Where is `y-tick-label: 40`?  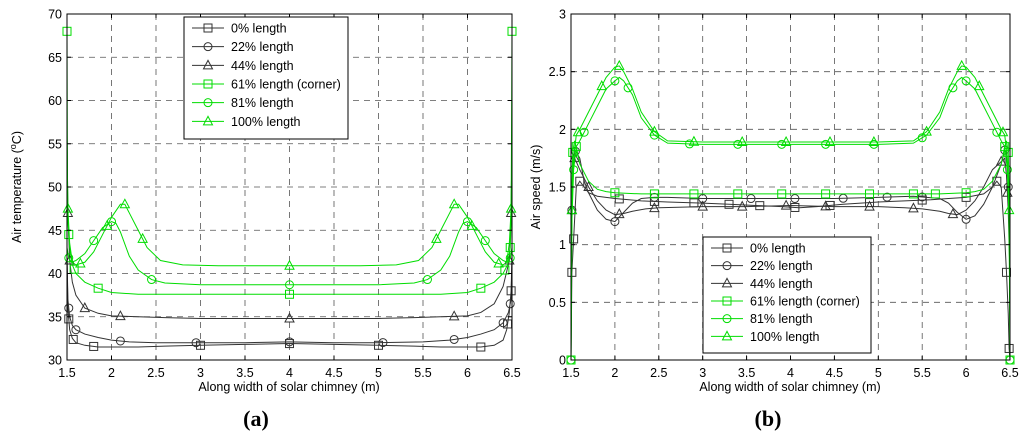 y-tick-label: 40 is located at coordinates (55, 274).